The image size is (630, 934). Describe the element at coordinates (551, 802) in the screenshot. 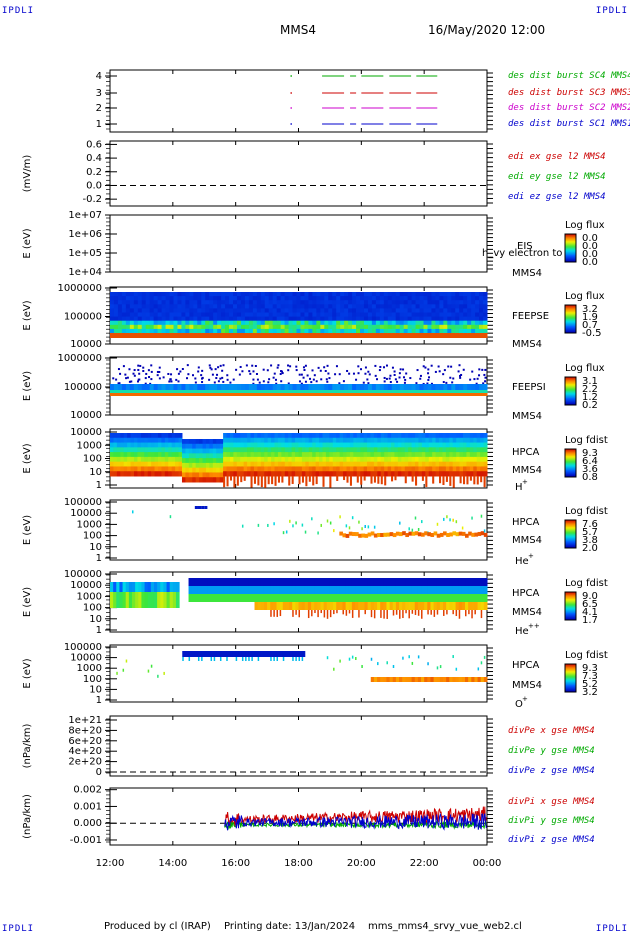

I see `legend-label: divPi x gse MMS4` at that location.